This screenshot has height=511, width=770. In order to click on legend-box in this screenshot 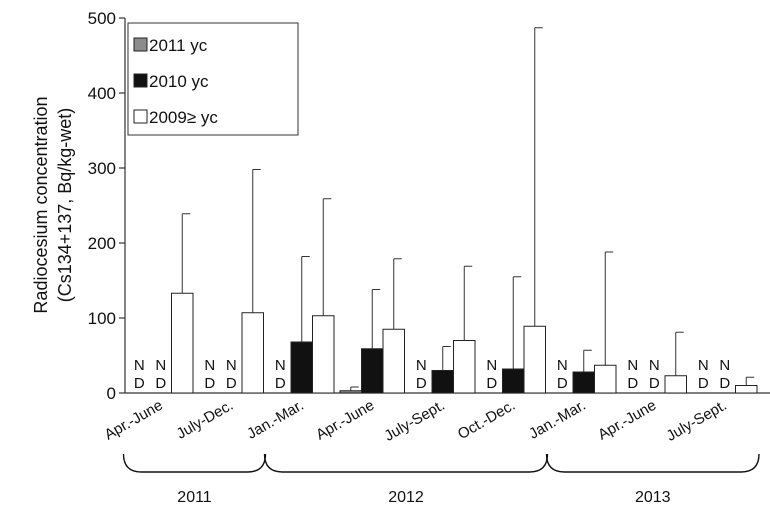, I will do `click(213, 79)`.